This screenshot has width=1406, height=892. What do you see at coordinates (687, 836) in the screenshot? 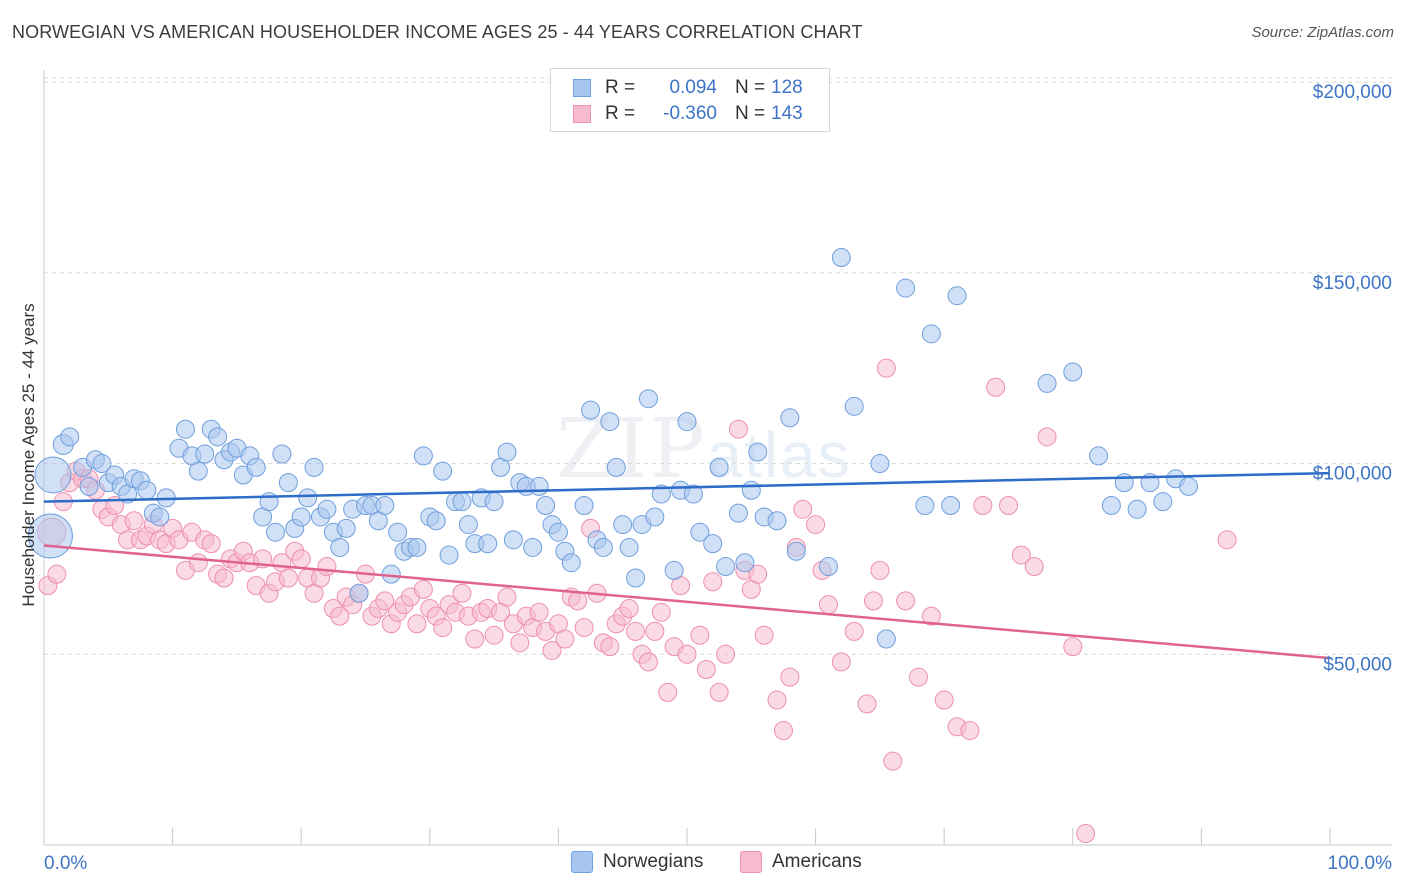
I see `x-axis-ticks` at bounding box center [687, 836].